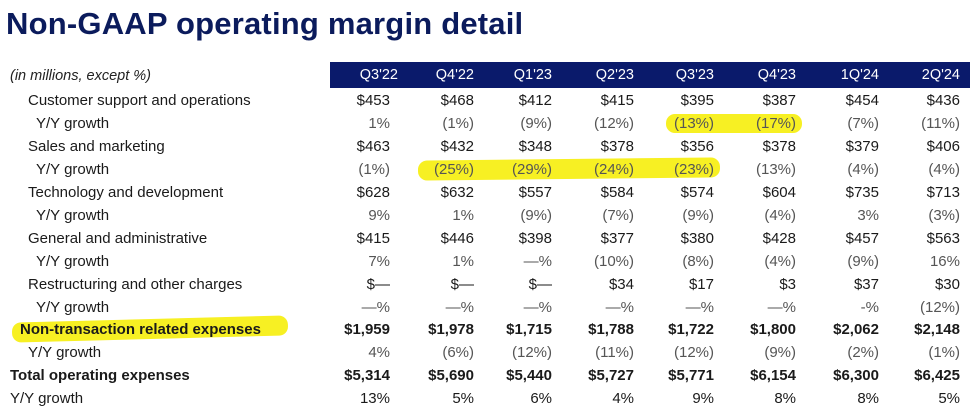 Image resolution: width=975 pixels, height=412 pixels. I want to click on table-row: Y/Y growth 9% 1% (9%) (7%) (9%) (4%) 3% (3%), so click(487, 216).